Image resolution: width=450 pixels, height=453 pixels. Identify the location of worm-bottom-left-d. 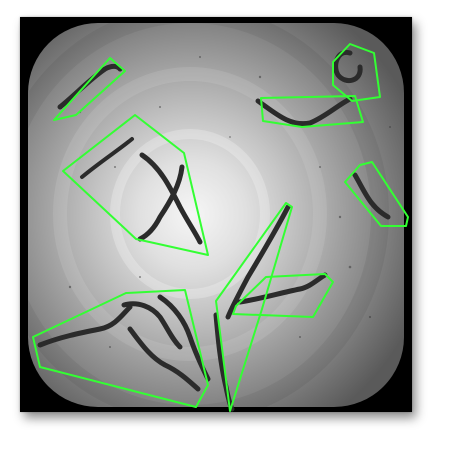
(184, 338).